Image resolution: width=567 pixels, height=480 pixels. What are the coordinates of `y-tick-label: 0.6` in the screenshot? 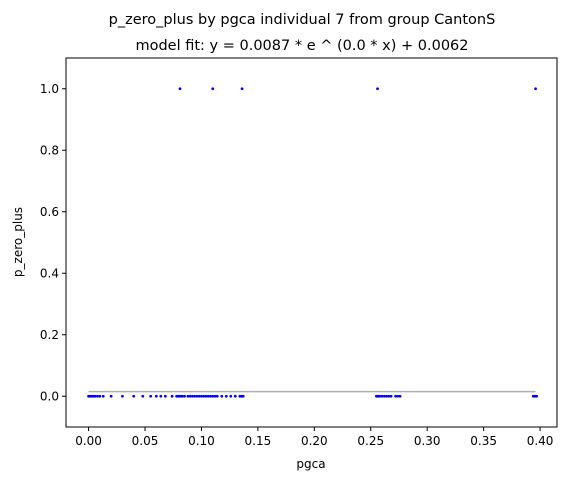 It's located at (49, 212).